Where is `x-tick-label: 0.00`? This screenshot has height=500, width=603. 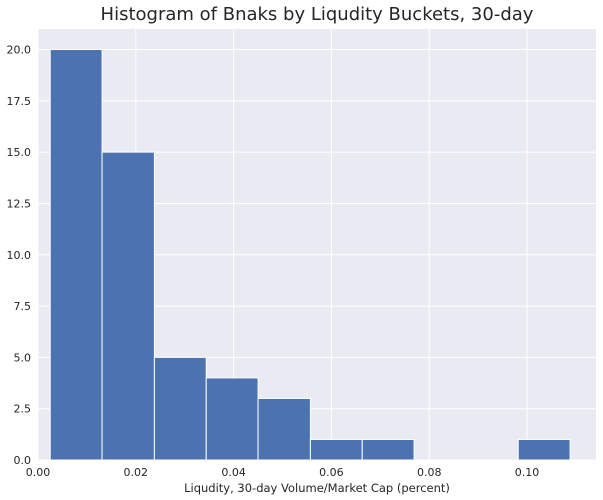
x-tick-label: 0.00 is located at coordinates (38, 472).